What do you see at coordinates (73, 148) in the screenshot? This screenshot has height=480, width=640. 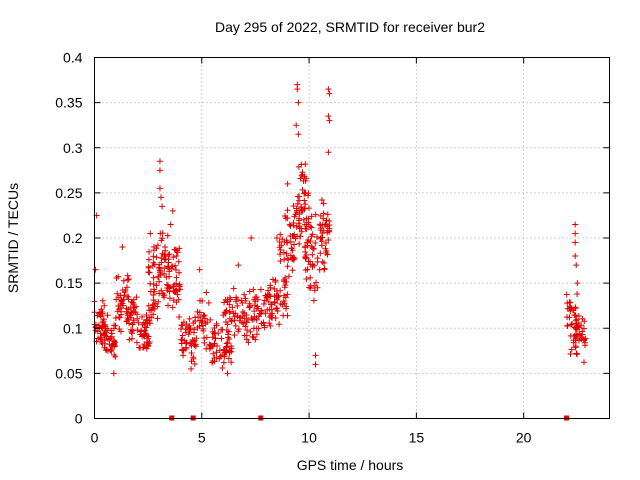 I see `y-tick-label: 0.3` at bounding box center [73, 148].